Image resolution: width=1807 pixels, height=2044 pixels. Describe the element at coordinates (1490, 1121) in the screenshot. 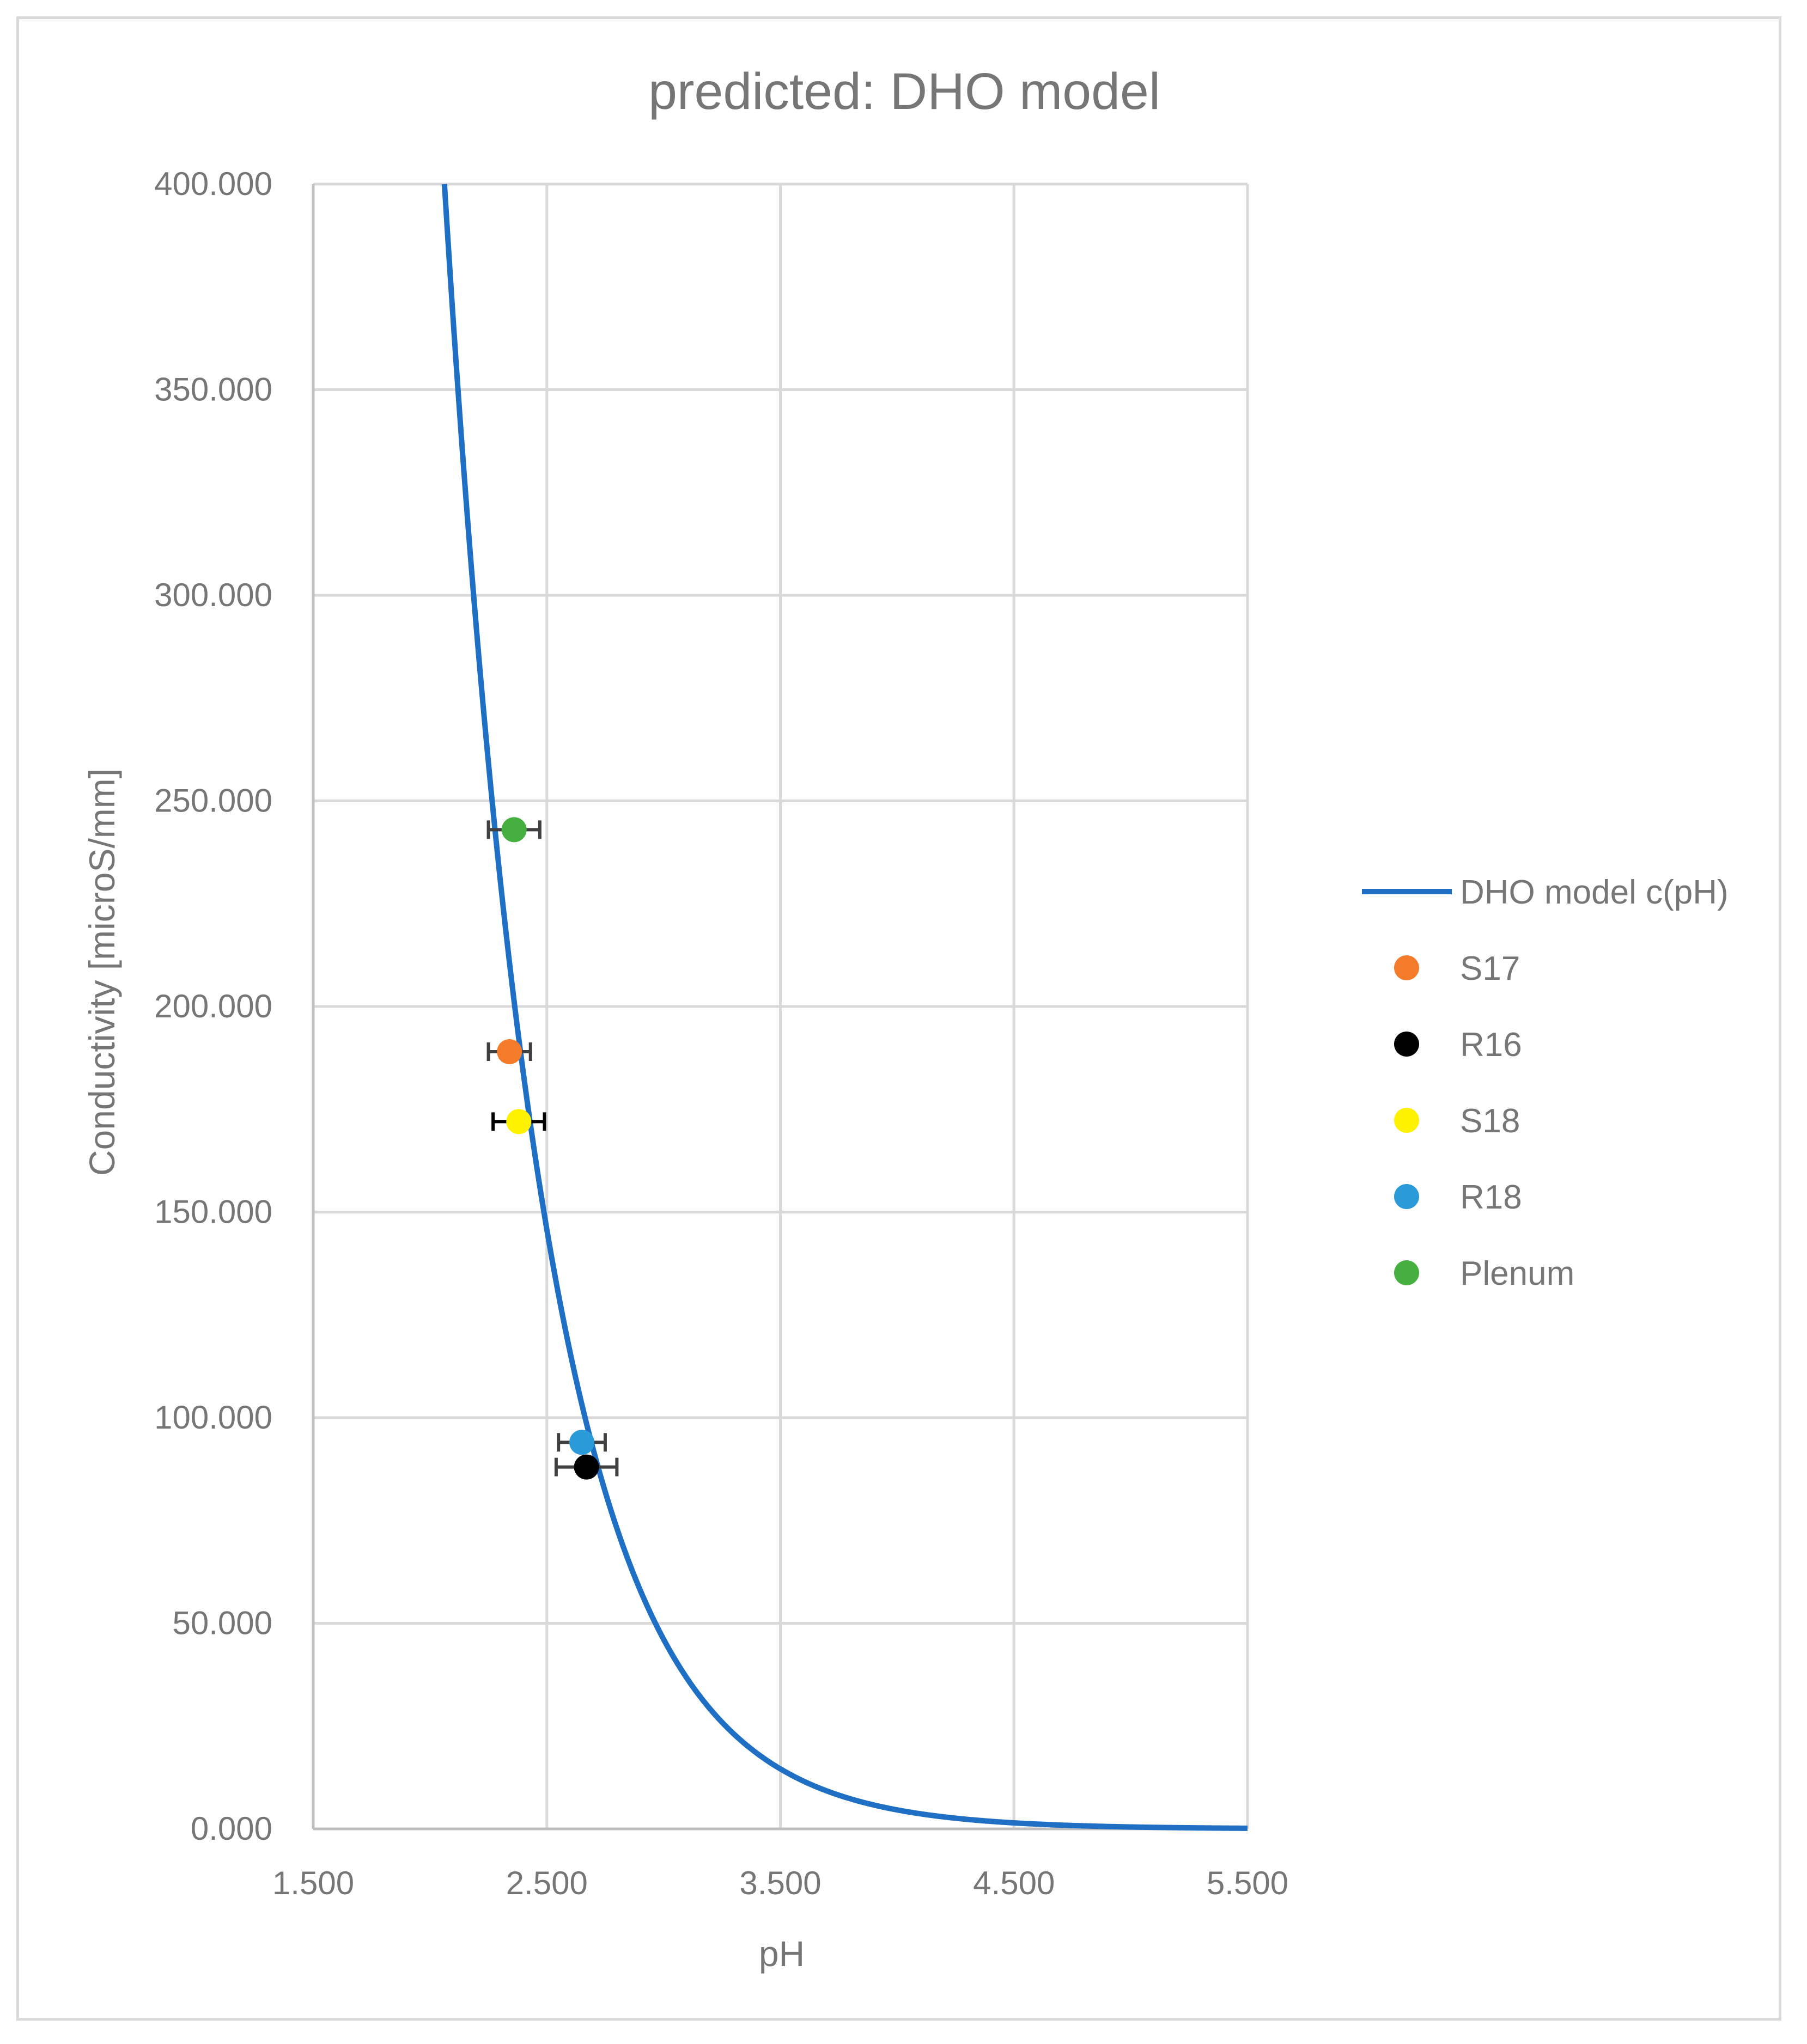

I see `legend-label: S18` at that location.